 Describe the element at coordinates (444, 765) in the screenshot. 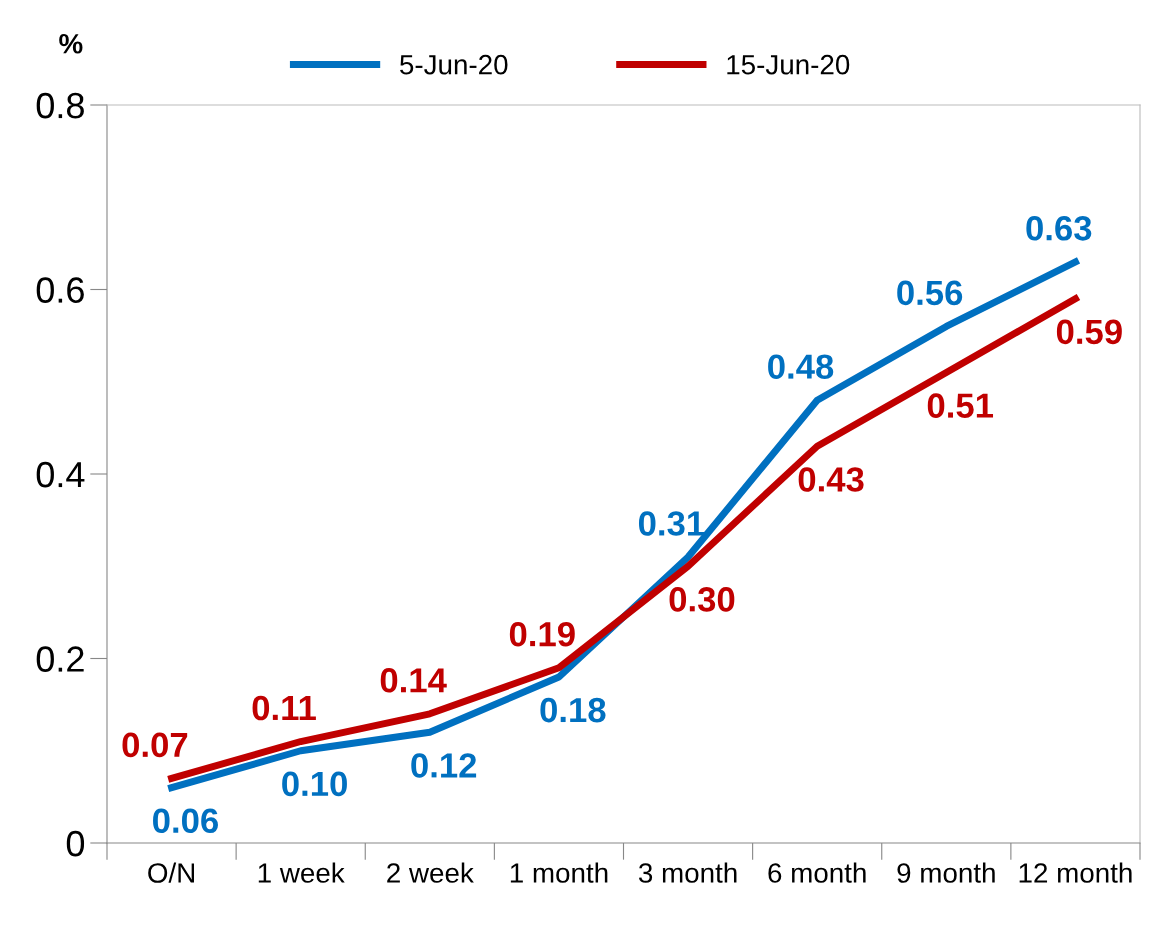

I see `data-label: 0.12` at that location.